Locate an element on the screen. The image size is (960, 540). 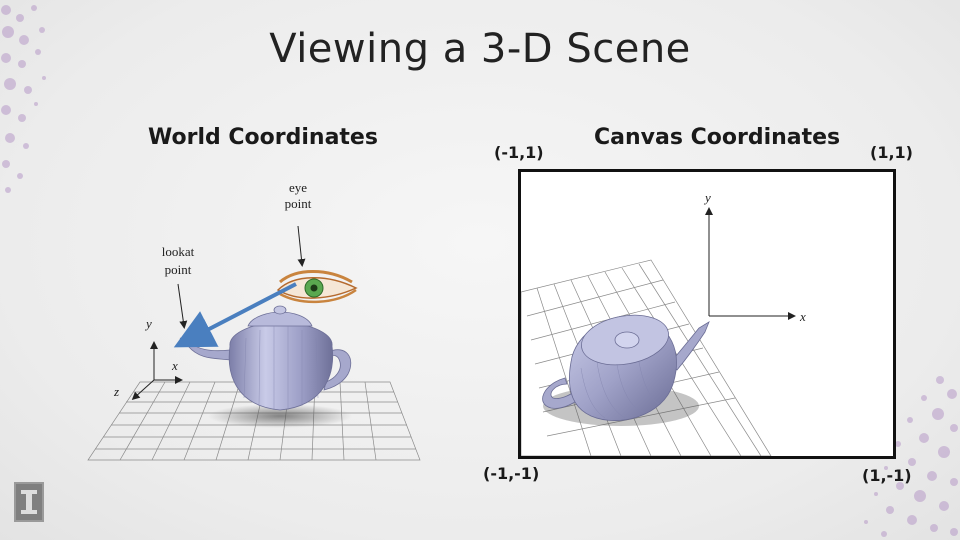
canvas-teapot is located at coordinates (626, 367).